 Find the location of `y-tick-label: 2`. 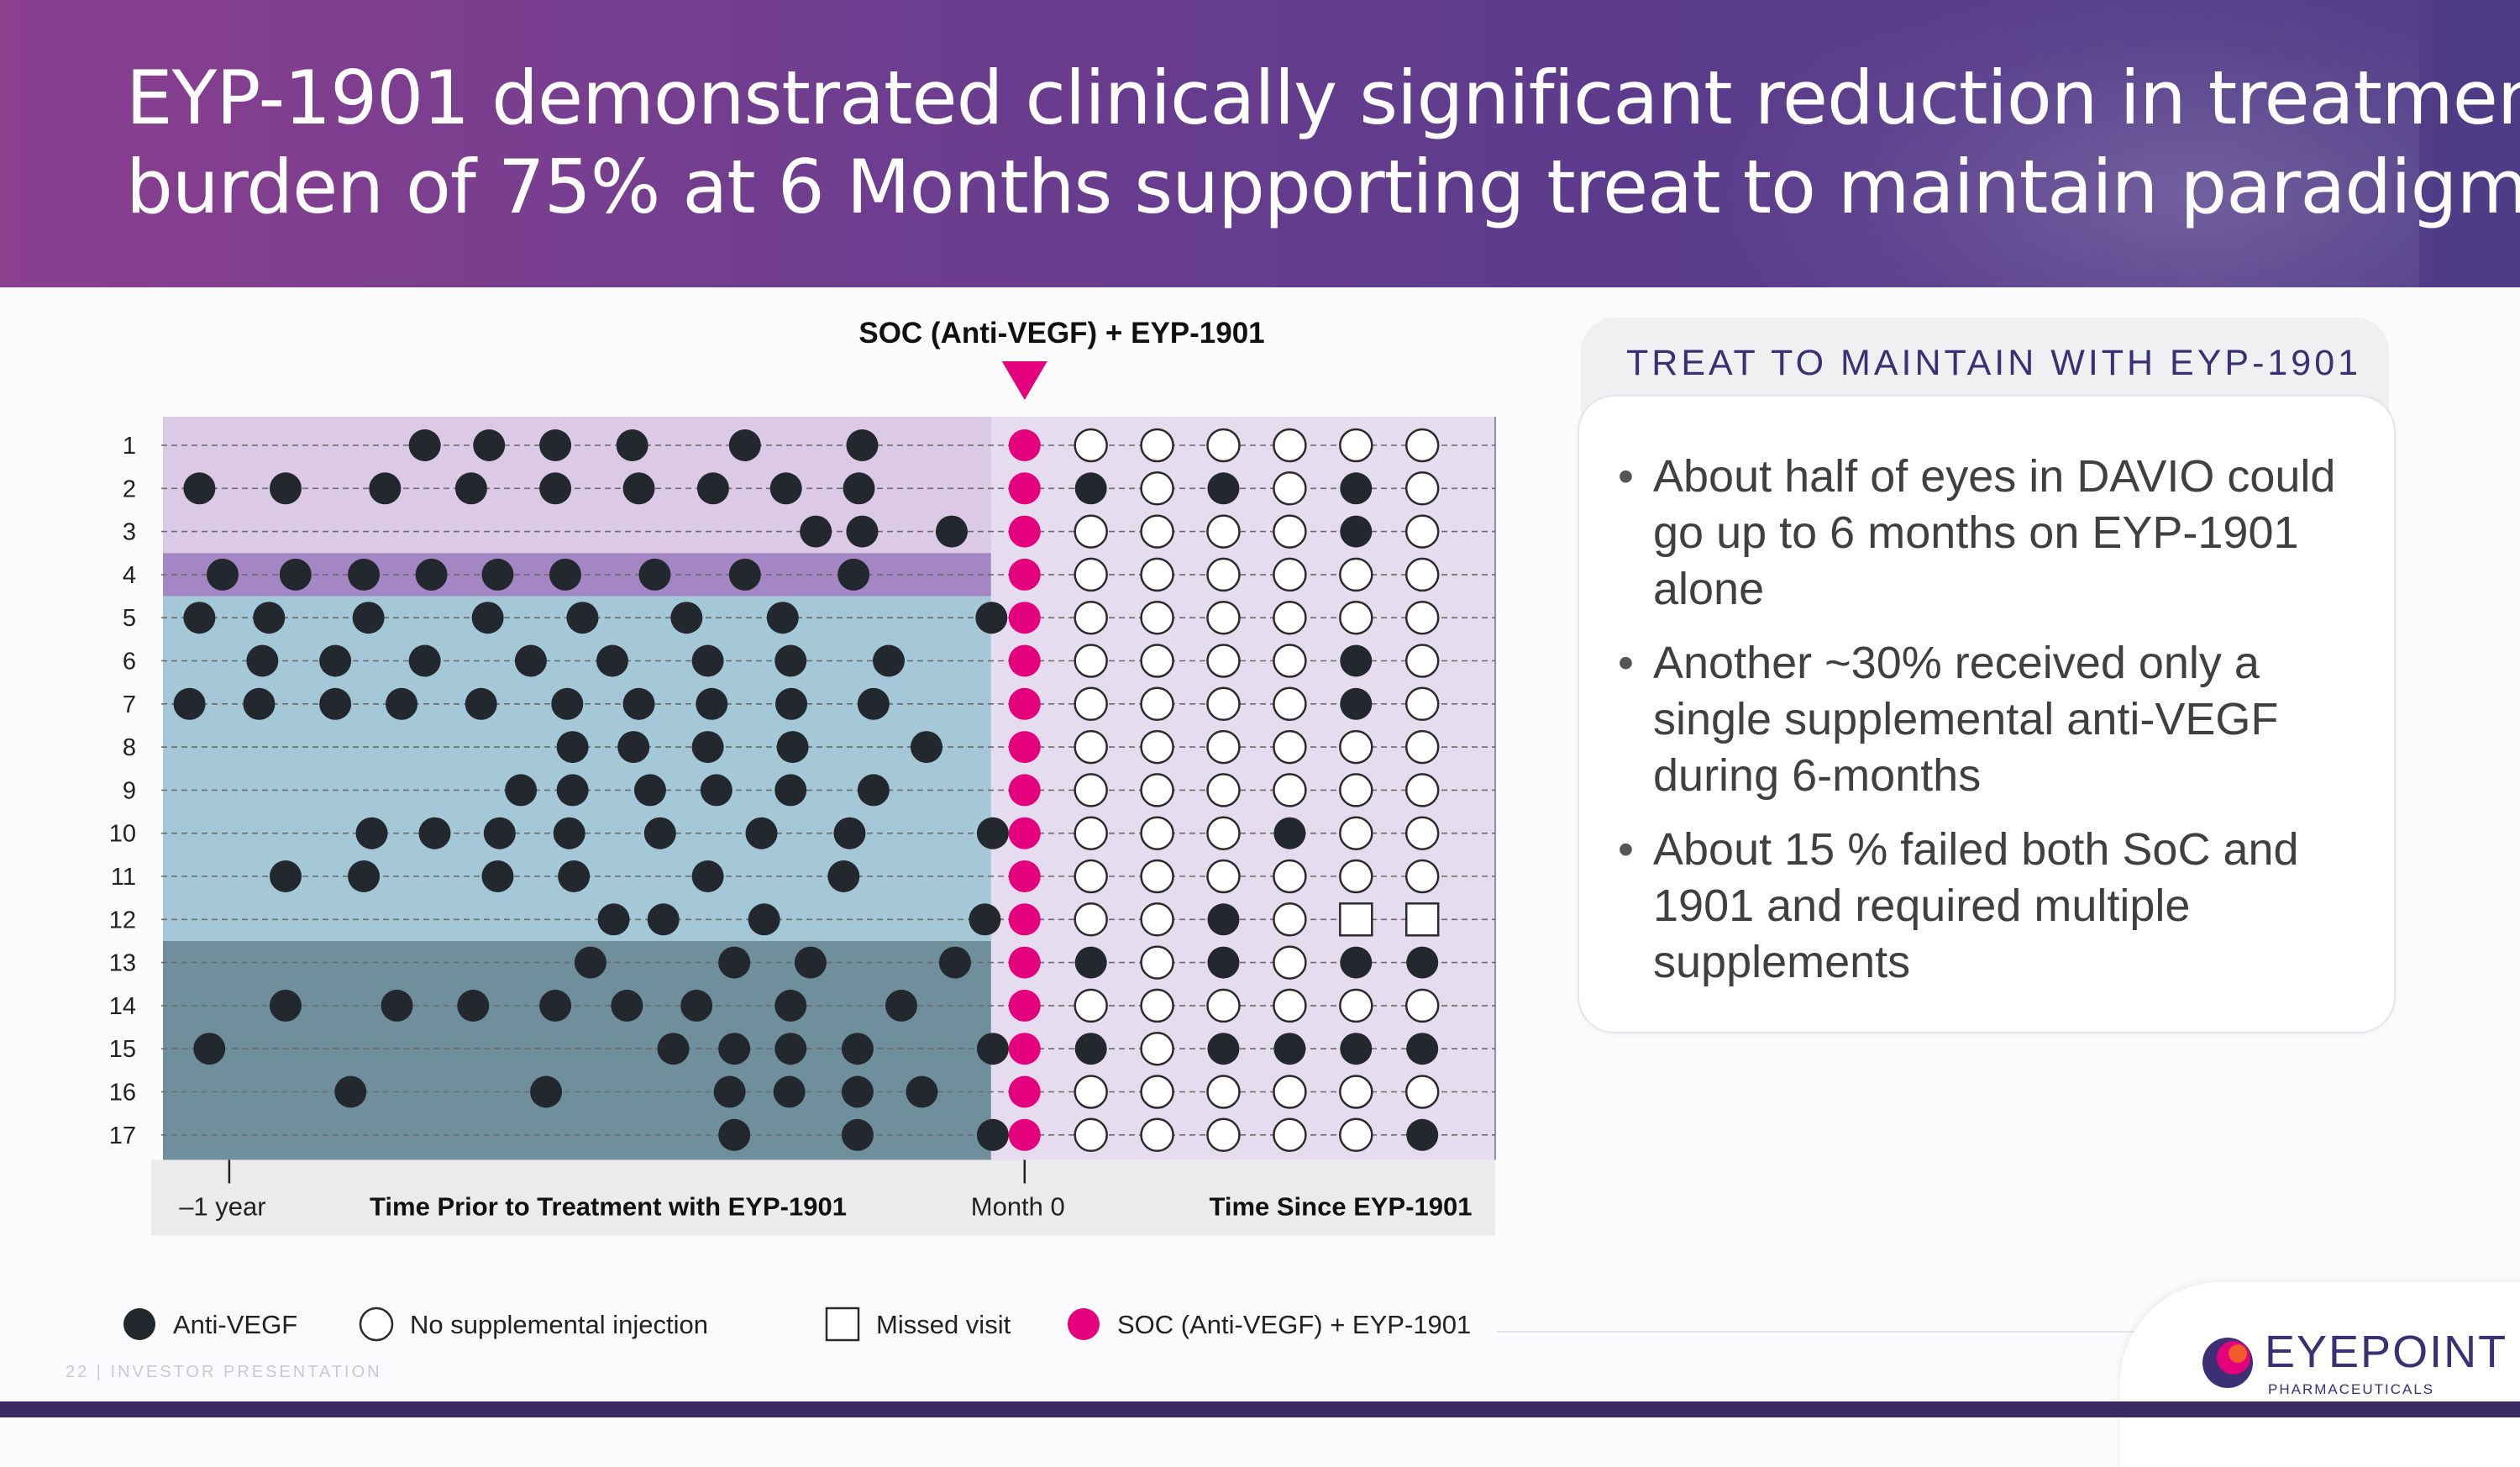

y-tick-label: 2 is located at coordinates (129, 489).